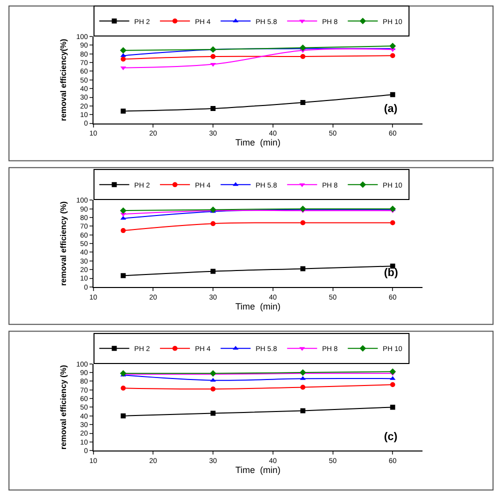 The height and width of the screenshot is (497, 498). Describe the element at coordinates (391, 437) in the screenshot. I see `annotation: (c)` at that location.